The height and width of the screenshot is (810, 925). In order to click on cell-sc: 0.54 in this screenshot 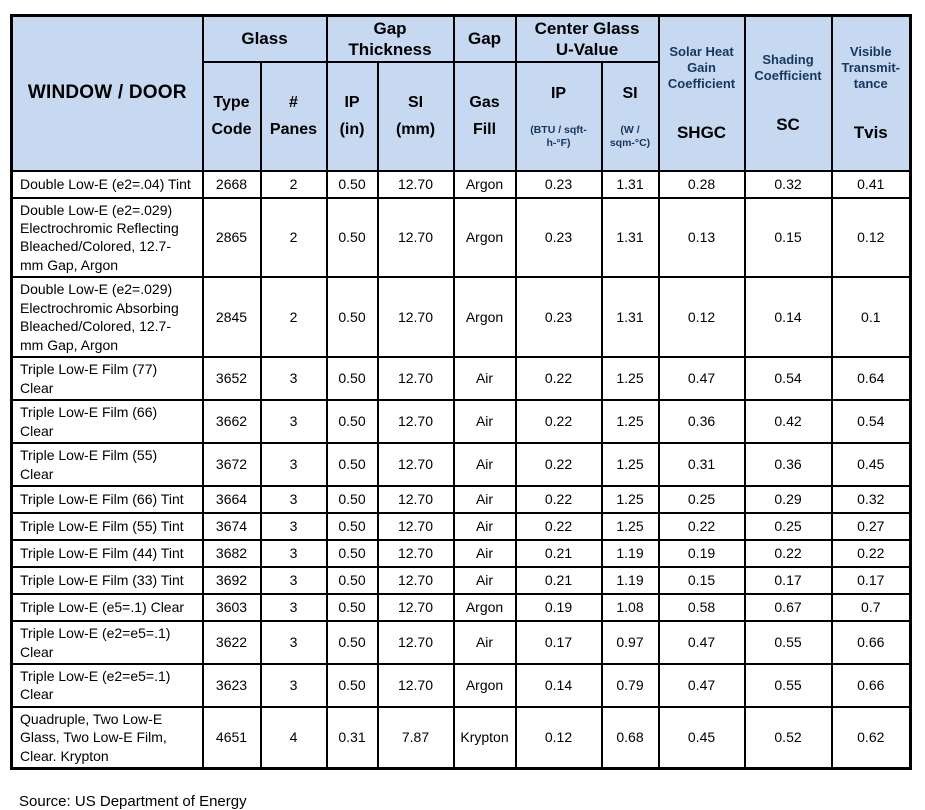, I will do `click(788, 379)`.